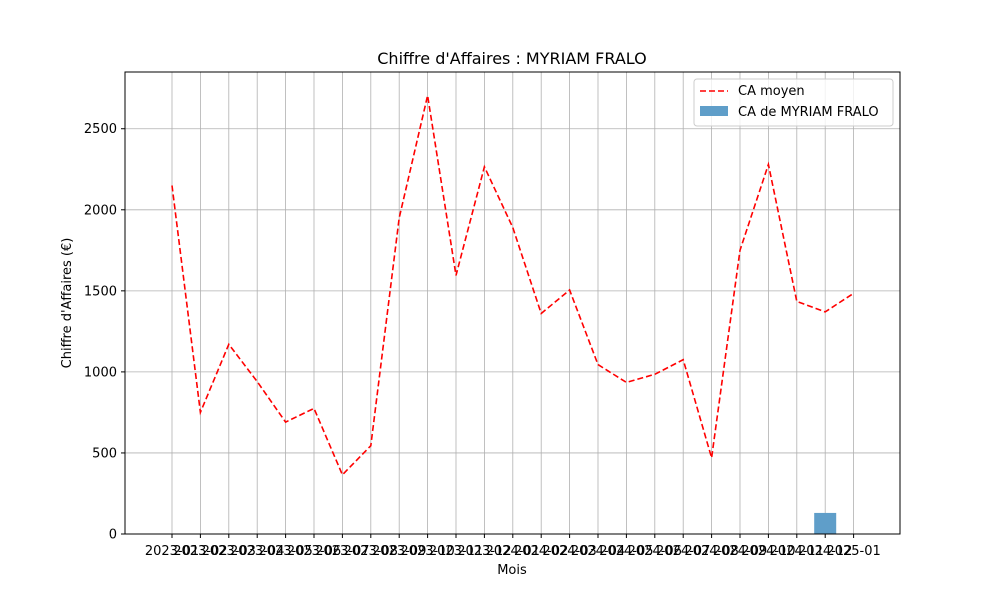 The width and height of the screenshot is (1000, 600). What do you see at coordinates (569, 551) in the screenshot?
I see `x-tick-label: 2024-03` at bounding box center [569, 551].